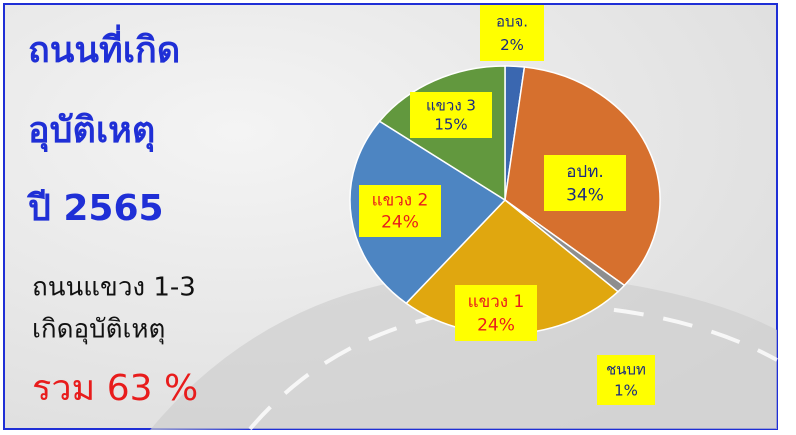 The width and height of the screenshot is (796, 435). What do you see at coordinates (94, 208) in the screenshot?
I see `title-line: ปี 2565` at bounding box center [94, 208].